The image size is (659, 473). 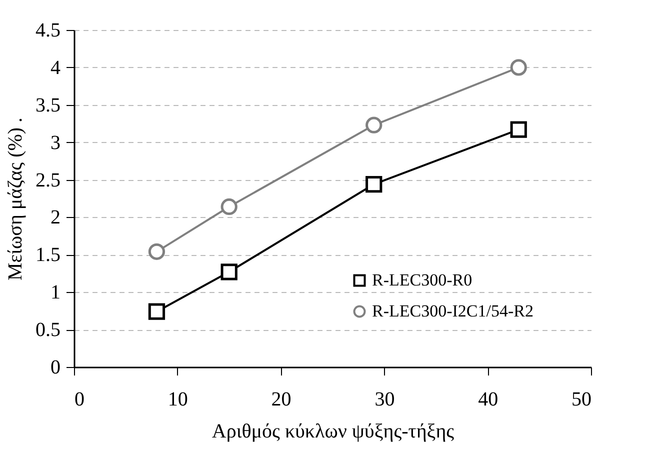 What do you see at coordinates (48, 330) in the screenshot?
I see `y-tick-label: 0.5` at bounding box center [48, 330].